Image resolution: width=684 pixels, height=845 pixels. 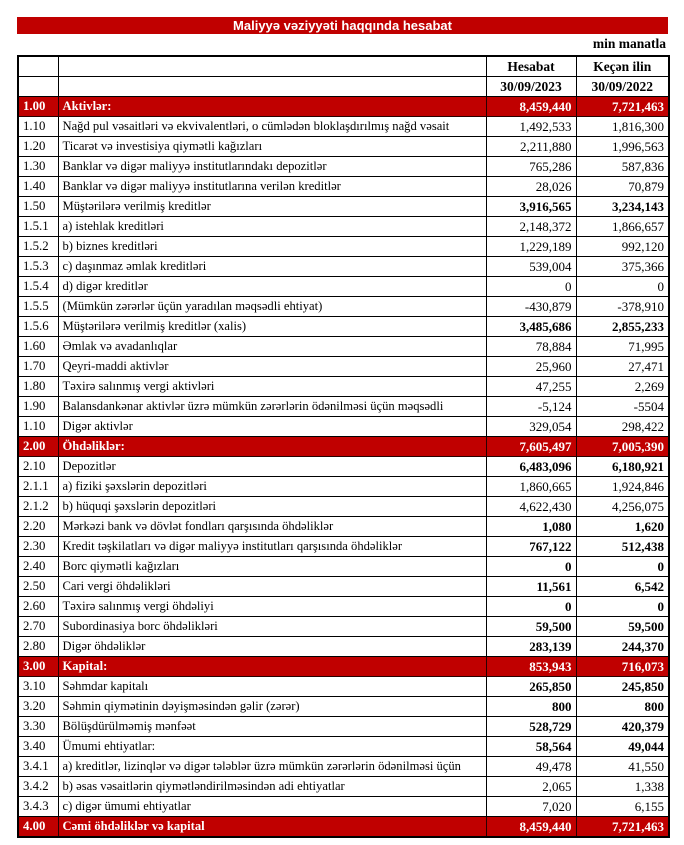 I want to click on table-row: 1.00 Aktivlər: 8,459,440 7,721,463, so click(x=343, y=106).